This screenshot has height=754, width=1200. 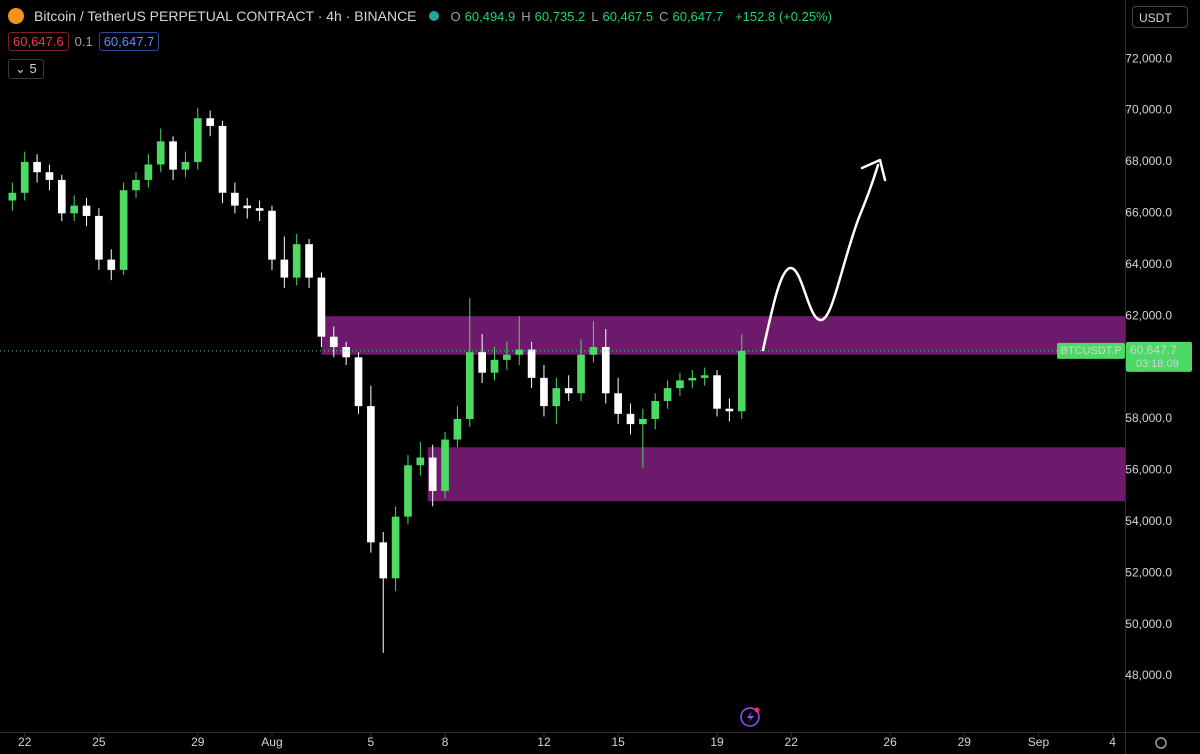 I want to click on sell-button: 60,647.6, so click(x=38, y=41).